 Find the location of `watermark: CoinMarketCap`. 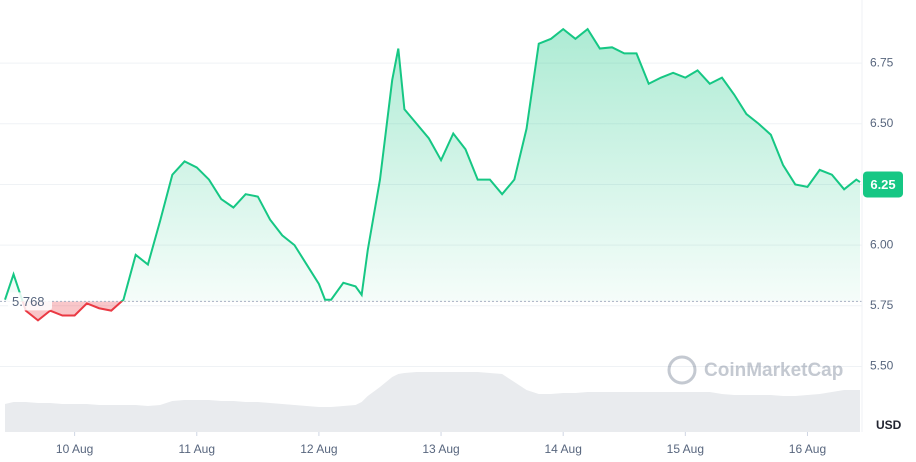

watermark: CoinMarketCap is located at coordinates (755, 370).